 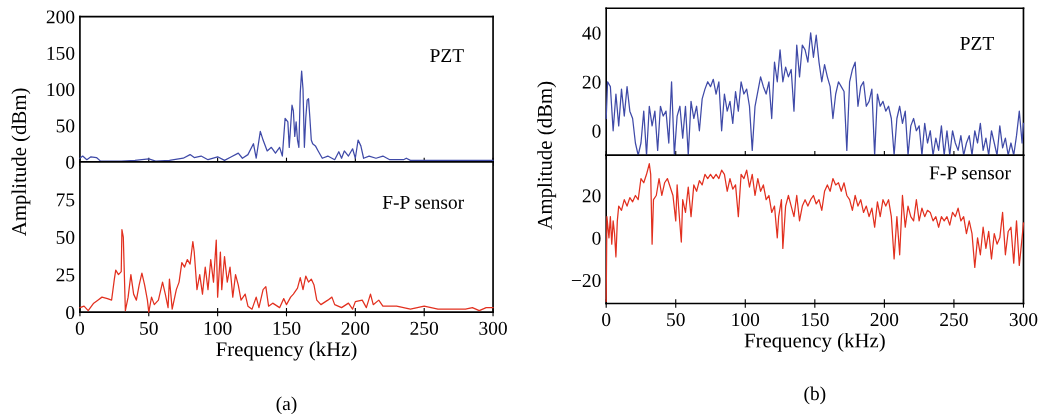 I want to click on y-tick-label: 150, so click(x=61, y=53).